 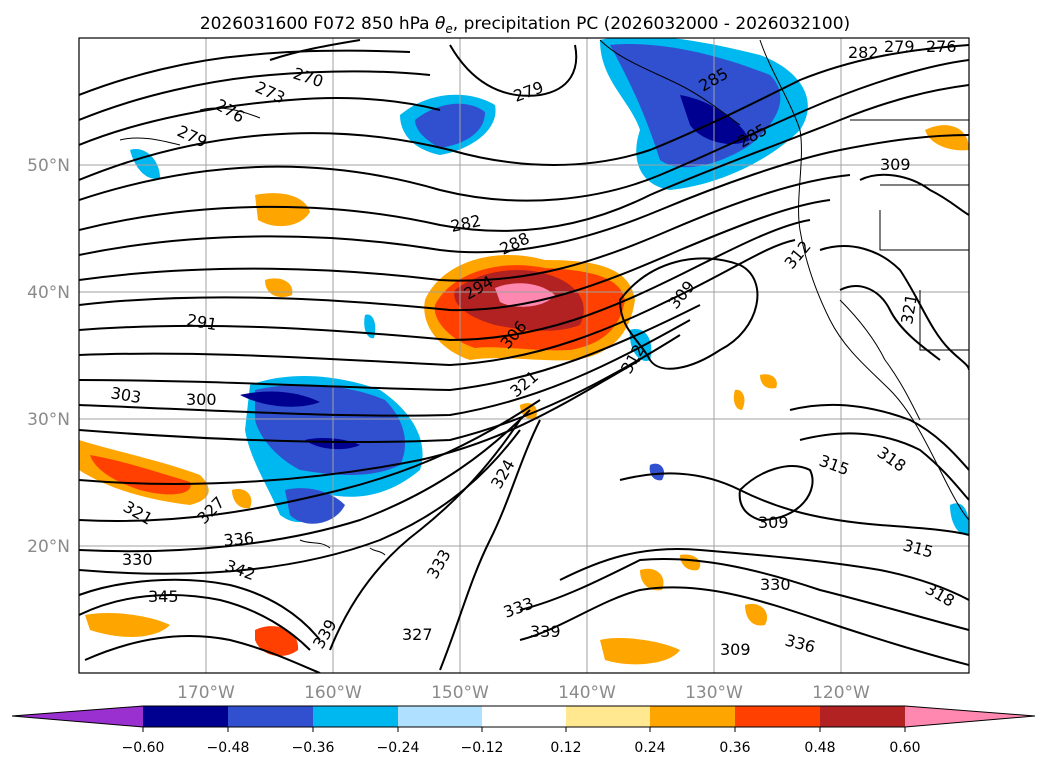 What do you see at coordinates (863, 52) in the screenshot?
I see `contour-label: 282` at bounding box center [863, 52].